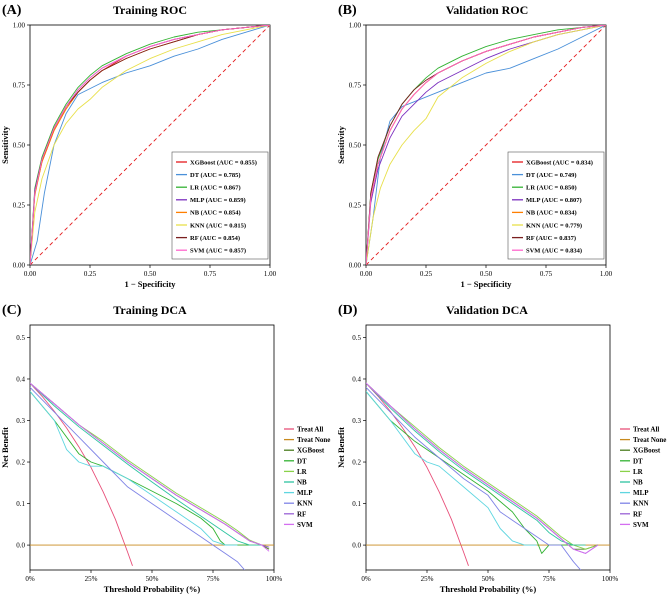  I want to click on x-tick-label: 75%, so click(549, 579).